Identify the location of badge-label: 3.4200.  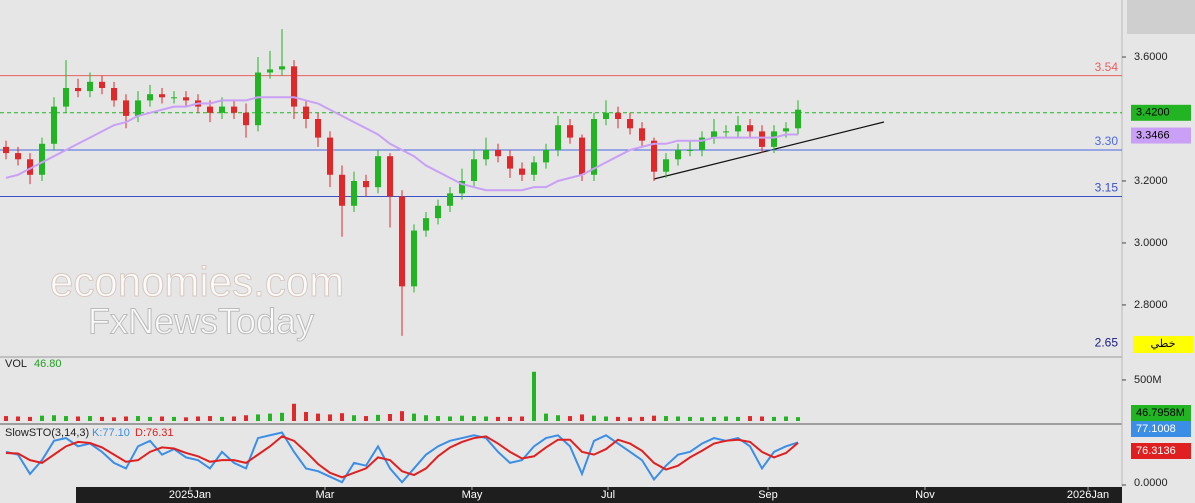
(1153, 113).